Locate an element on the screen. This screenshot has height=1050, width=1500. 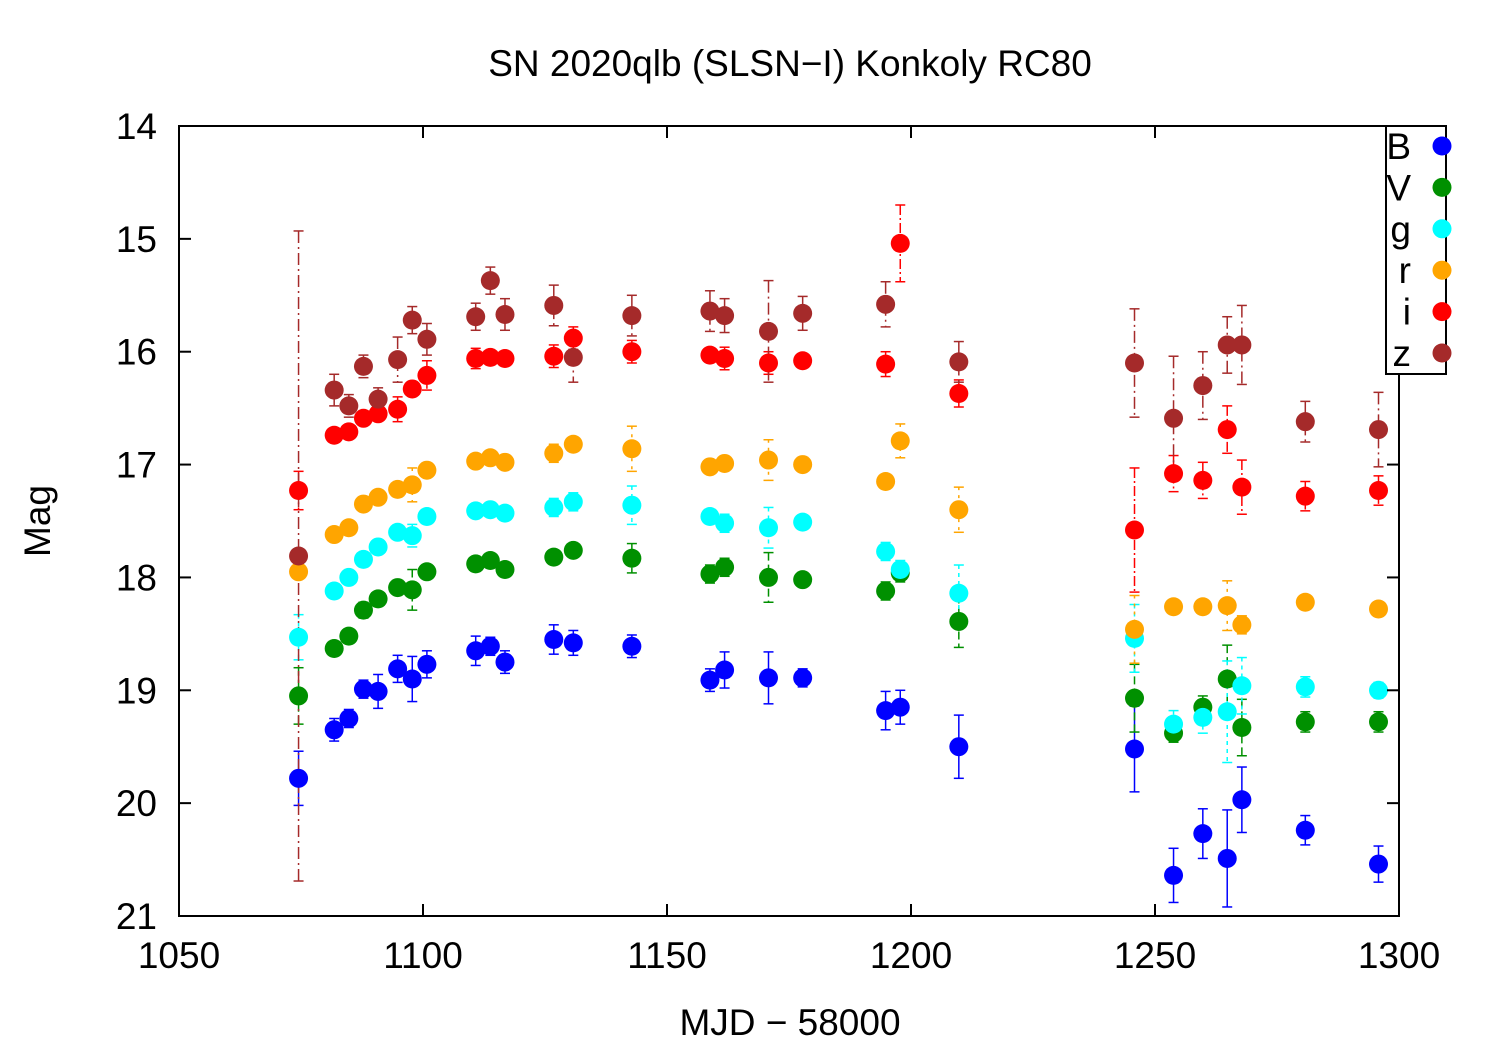
legend-label-i: i is located at coordinates (1407, 312).